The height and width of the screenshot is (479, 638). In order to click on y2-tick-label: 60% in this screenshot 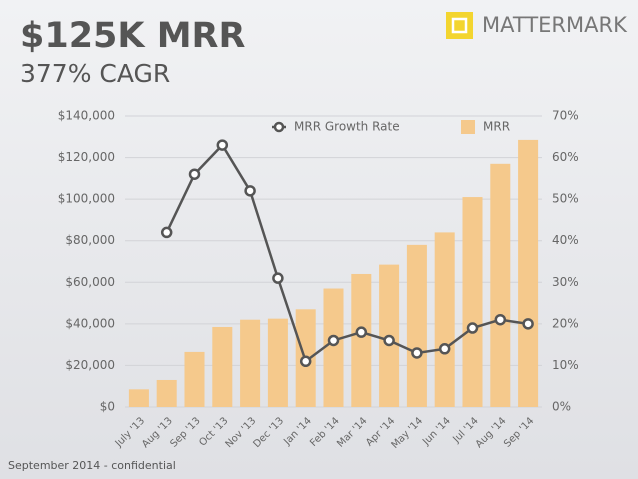, I will do `click(565, 157)`.